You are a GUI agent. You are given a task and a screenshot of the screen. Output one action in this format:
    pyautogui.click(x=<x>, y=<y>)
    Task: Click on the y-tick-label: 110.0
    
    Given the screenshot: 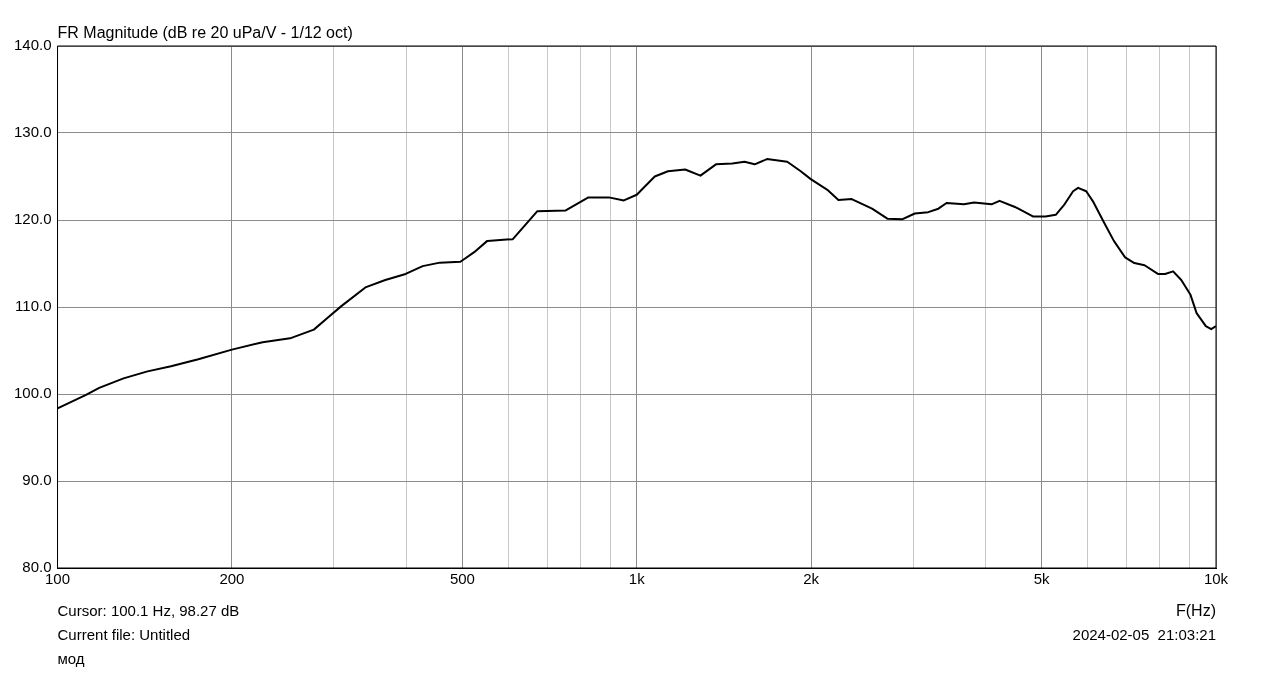 What is the action you would take?
    pyautogui.click(x=33, y=306)
    